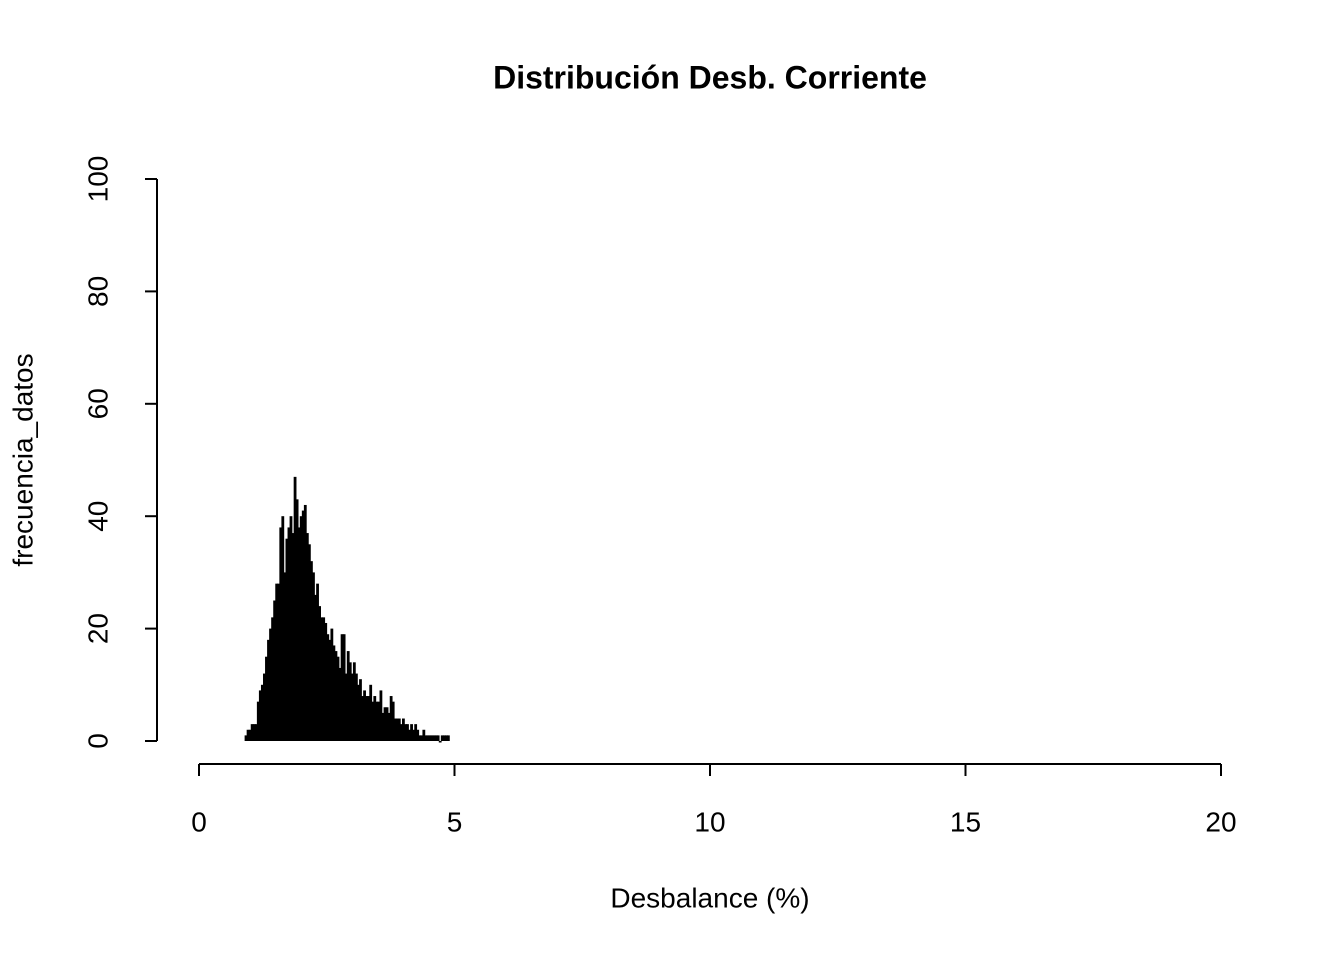 The height and width of the screenshot is (965, 1344). I want to click on x-tick-label: 15, so click(965, 821).